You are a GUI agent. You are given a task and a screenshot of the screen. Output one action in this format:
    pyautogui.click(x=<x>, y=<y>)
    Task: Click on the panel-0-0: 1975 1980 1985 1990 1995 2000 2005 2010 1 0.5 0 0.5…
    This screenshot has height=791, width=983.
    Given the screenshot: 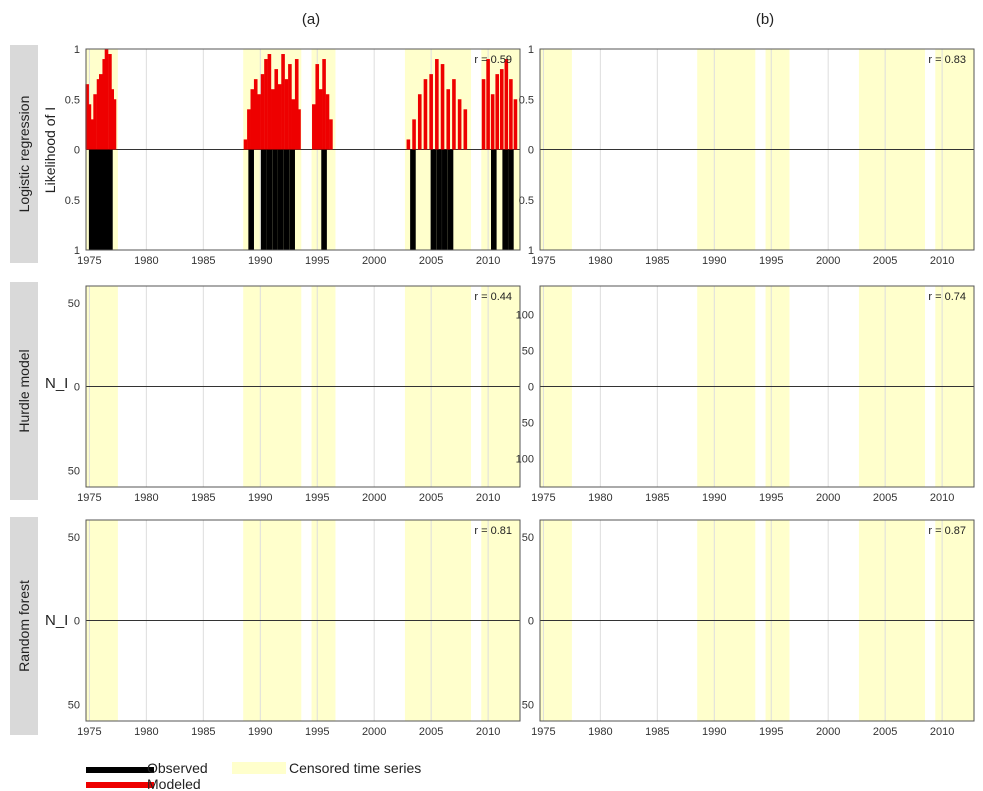 What is the action you would take?
    pyautogui.click(x=293, y=155)
    